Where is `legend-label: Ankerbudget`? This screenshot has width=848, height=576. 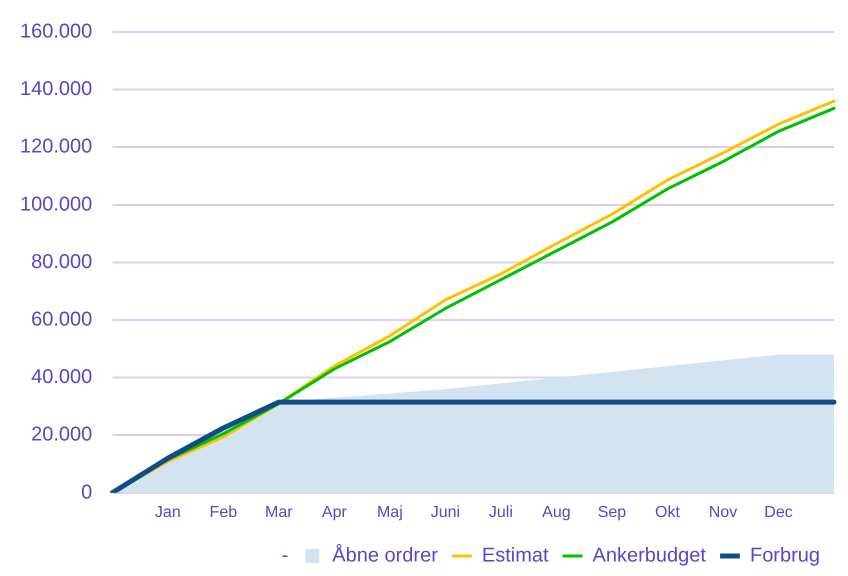
legend-label: Ankerbudget is located at coordinates (649, 555).